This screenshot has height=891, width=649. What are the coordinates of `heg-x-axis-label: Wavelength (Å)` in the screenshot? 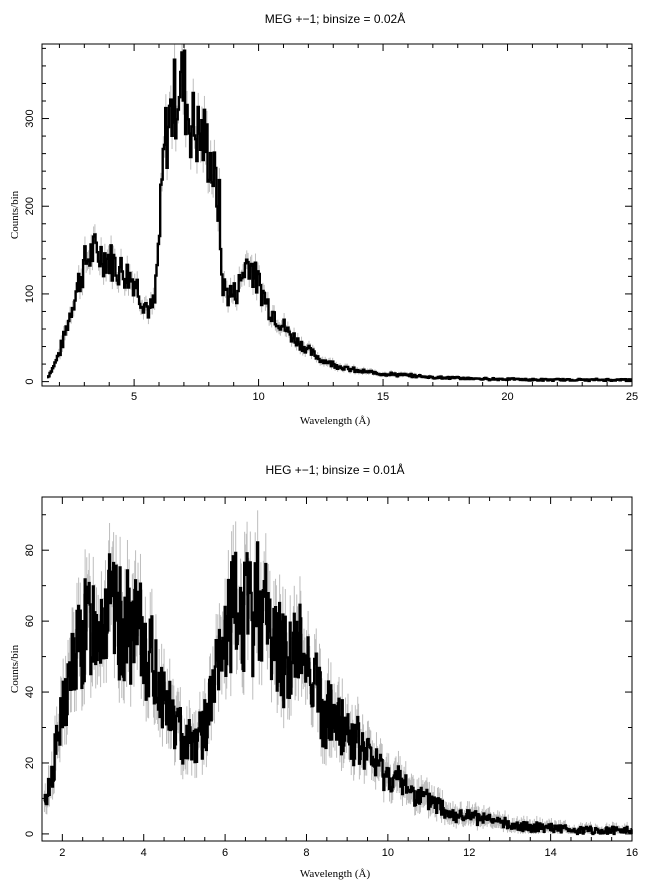 It's located at (335, 874).